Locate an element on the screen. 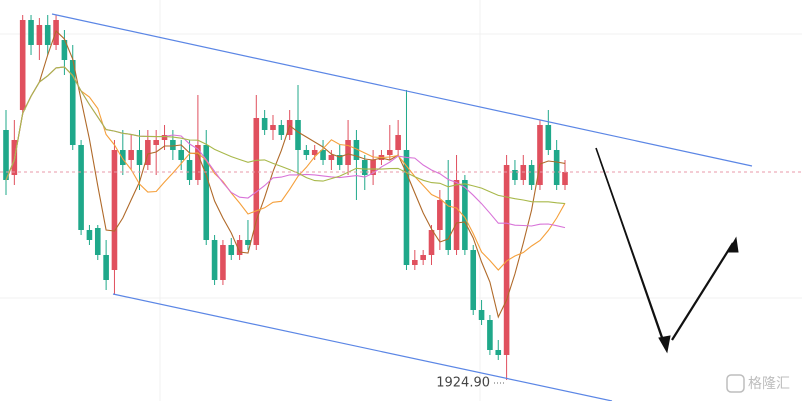  forecast-arrow is located at coordinates (667, 250).